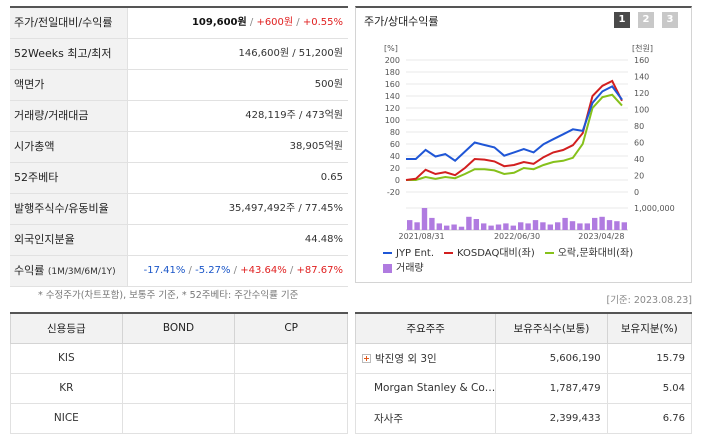 This screenshot has height=447, width=703. Describe the element at coordinates (421, 236) in the screenshot. I see `x-tick-label: 2021/08/31` at that location.